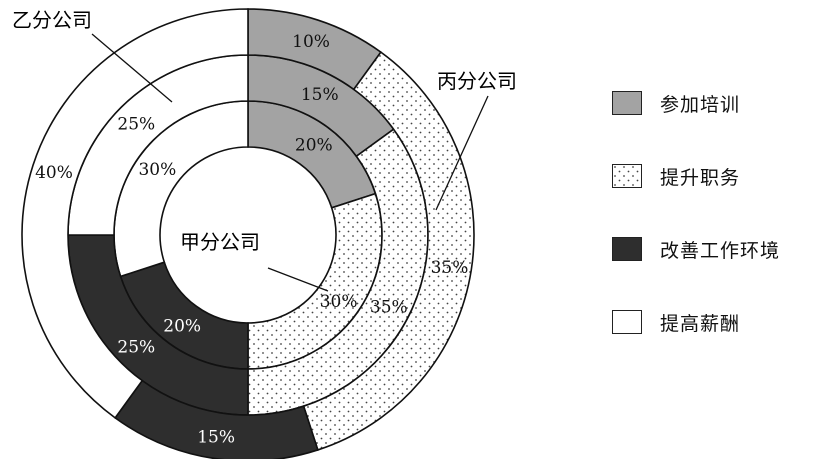 The height and width of the screenshot is (459, 819). I want to click on slice-label-jia-1: 30%, so click(339, 302).